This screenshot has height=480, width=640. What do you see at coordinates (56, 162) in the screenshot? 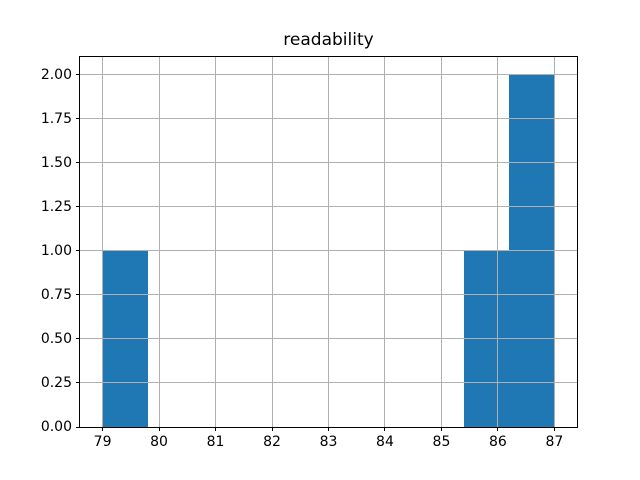
I see `y-tick-label: 1.50` at bounding box center [56, 162].